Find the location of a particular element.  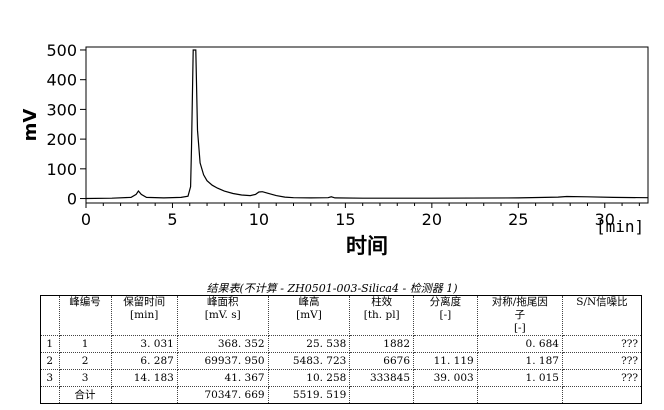

table-cell: 333845 is located at coordinates (382, 378).